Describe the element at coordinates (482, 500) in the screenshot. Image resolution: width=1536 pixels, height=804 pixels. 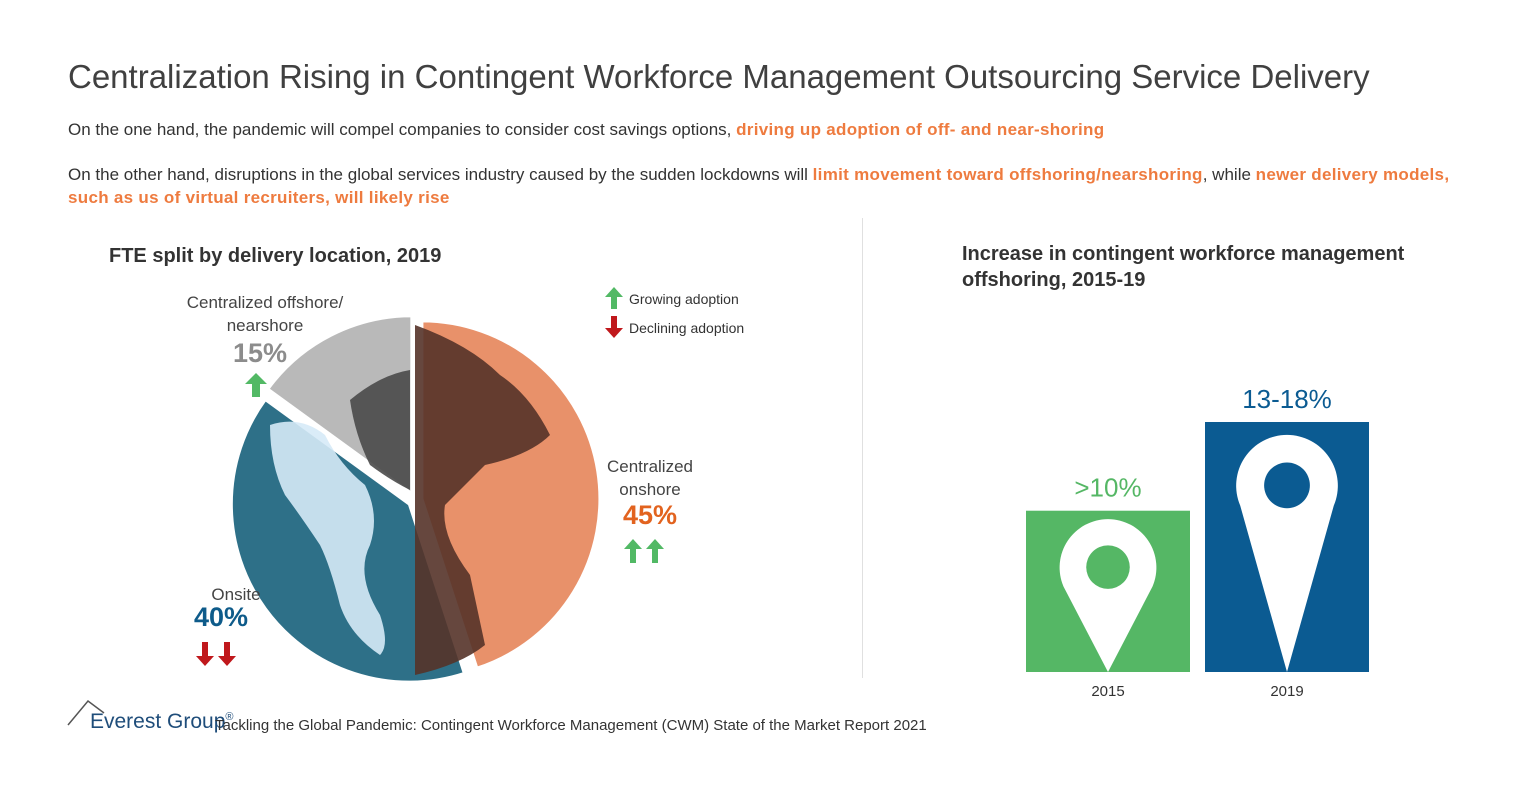
I see `continent-europe-africa-shape` at that location.